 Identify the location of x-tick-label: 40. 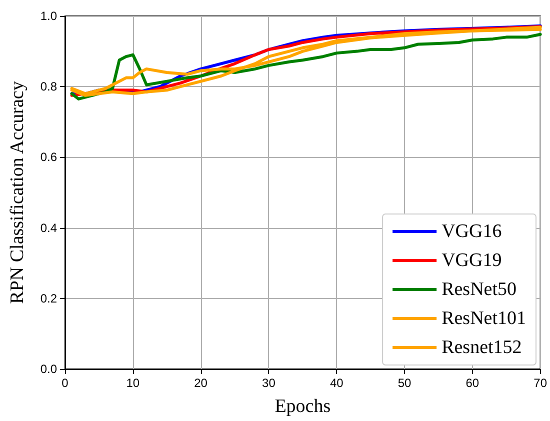
(337, 383).